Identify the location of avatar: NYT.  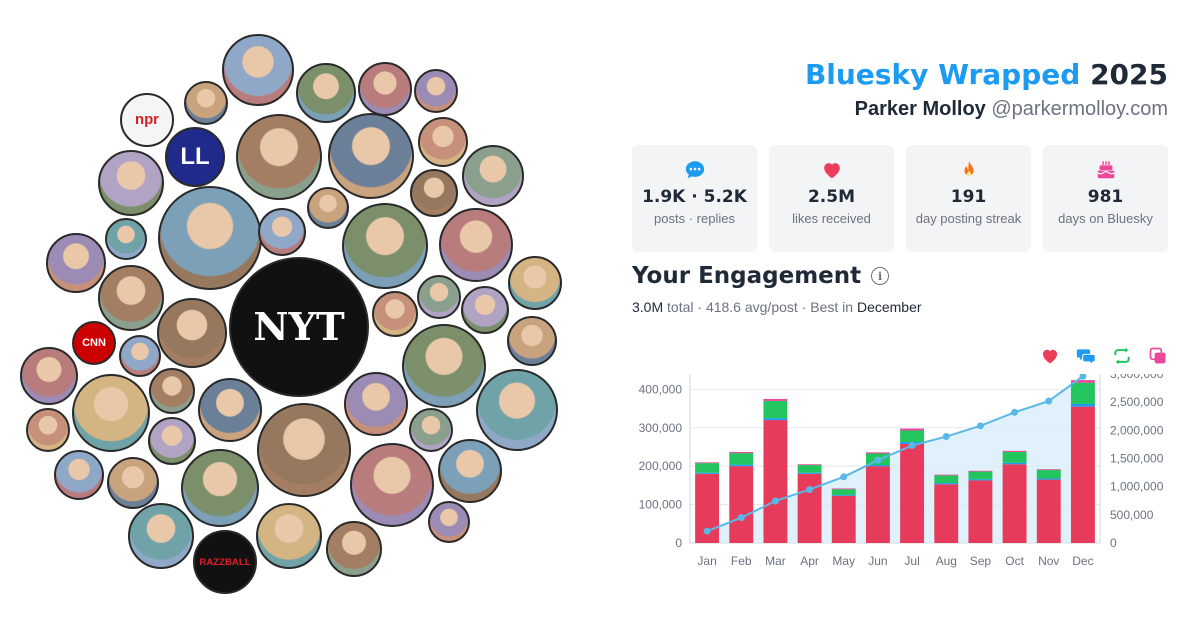
(299, 327).